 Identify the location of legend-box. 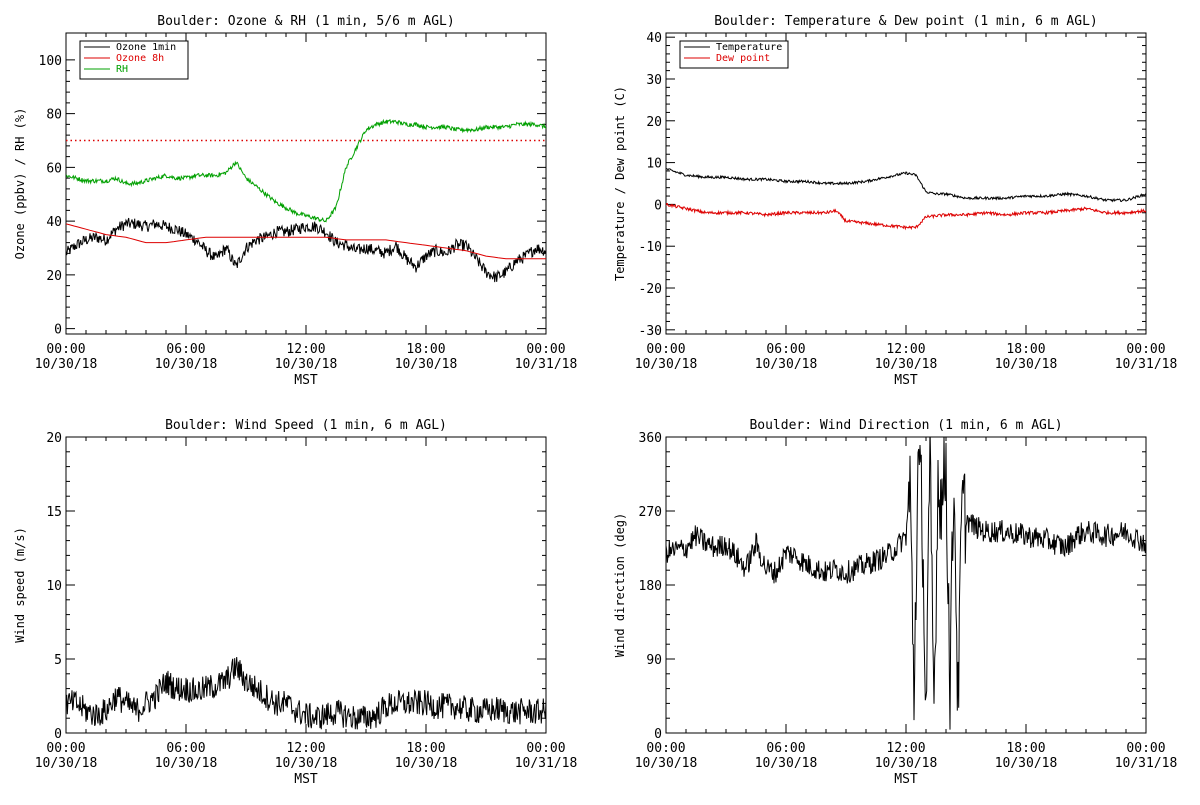
(734, 54).